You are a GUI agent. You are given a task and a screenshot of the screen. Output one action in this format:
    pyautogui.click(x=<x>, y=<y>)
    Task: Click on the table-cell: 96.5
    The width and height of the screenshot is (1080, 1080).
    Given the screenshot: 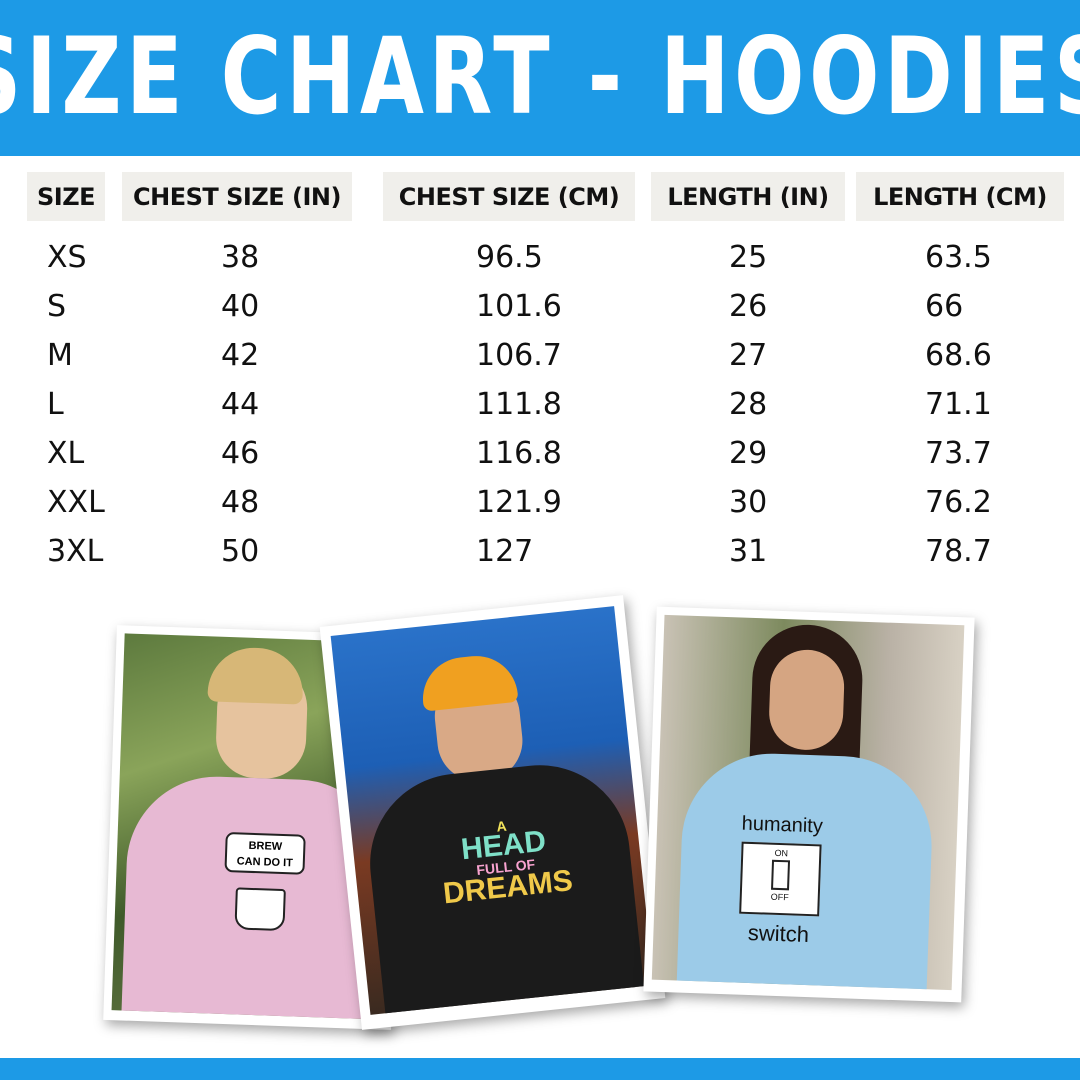 What is the action you would take?
    pyautogui.click(x=509, y=257)
    